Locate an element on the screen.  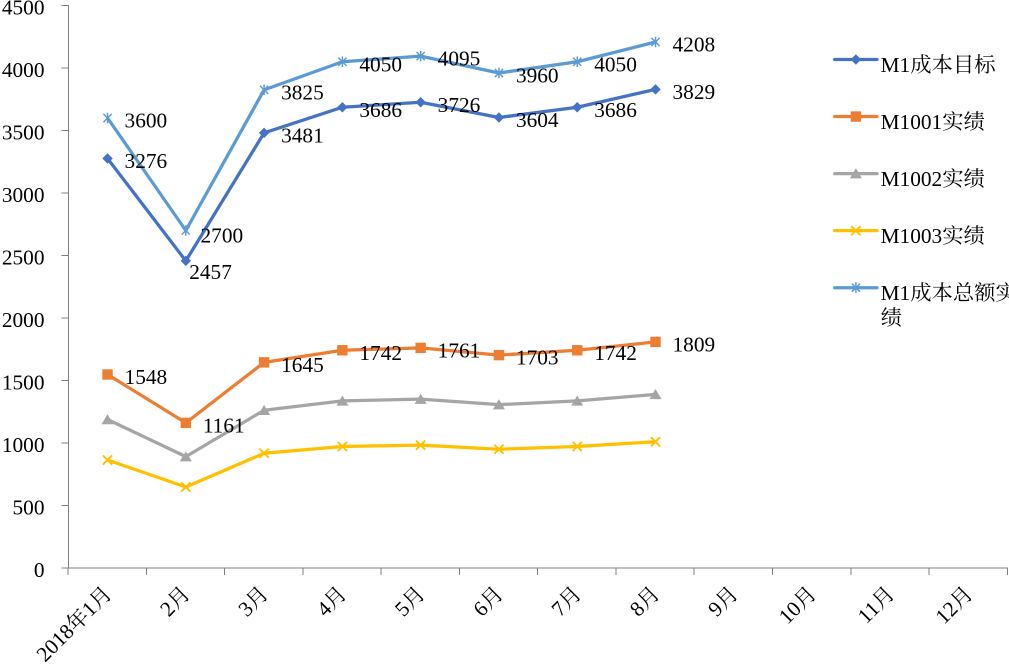
y-axis-tick-label: 3500 is located at coordinates (23, 133).